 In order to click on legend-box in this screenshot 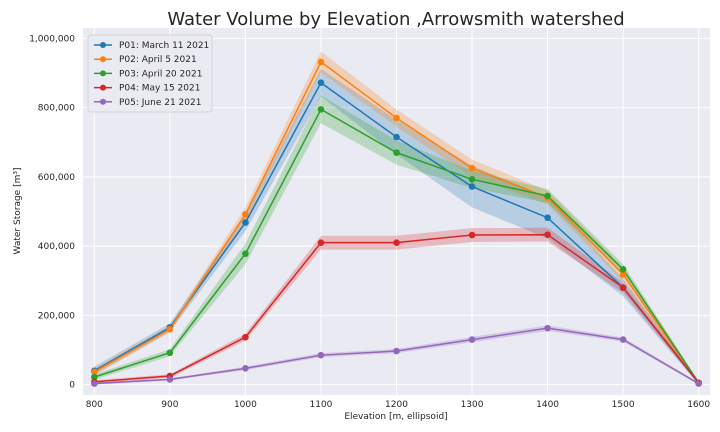, I will do `click(150, 73)`.